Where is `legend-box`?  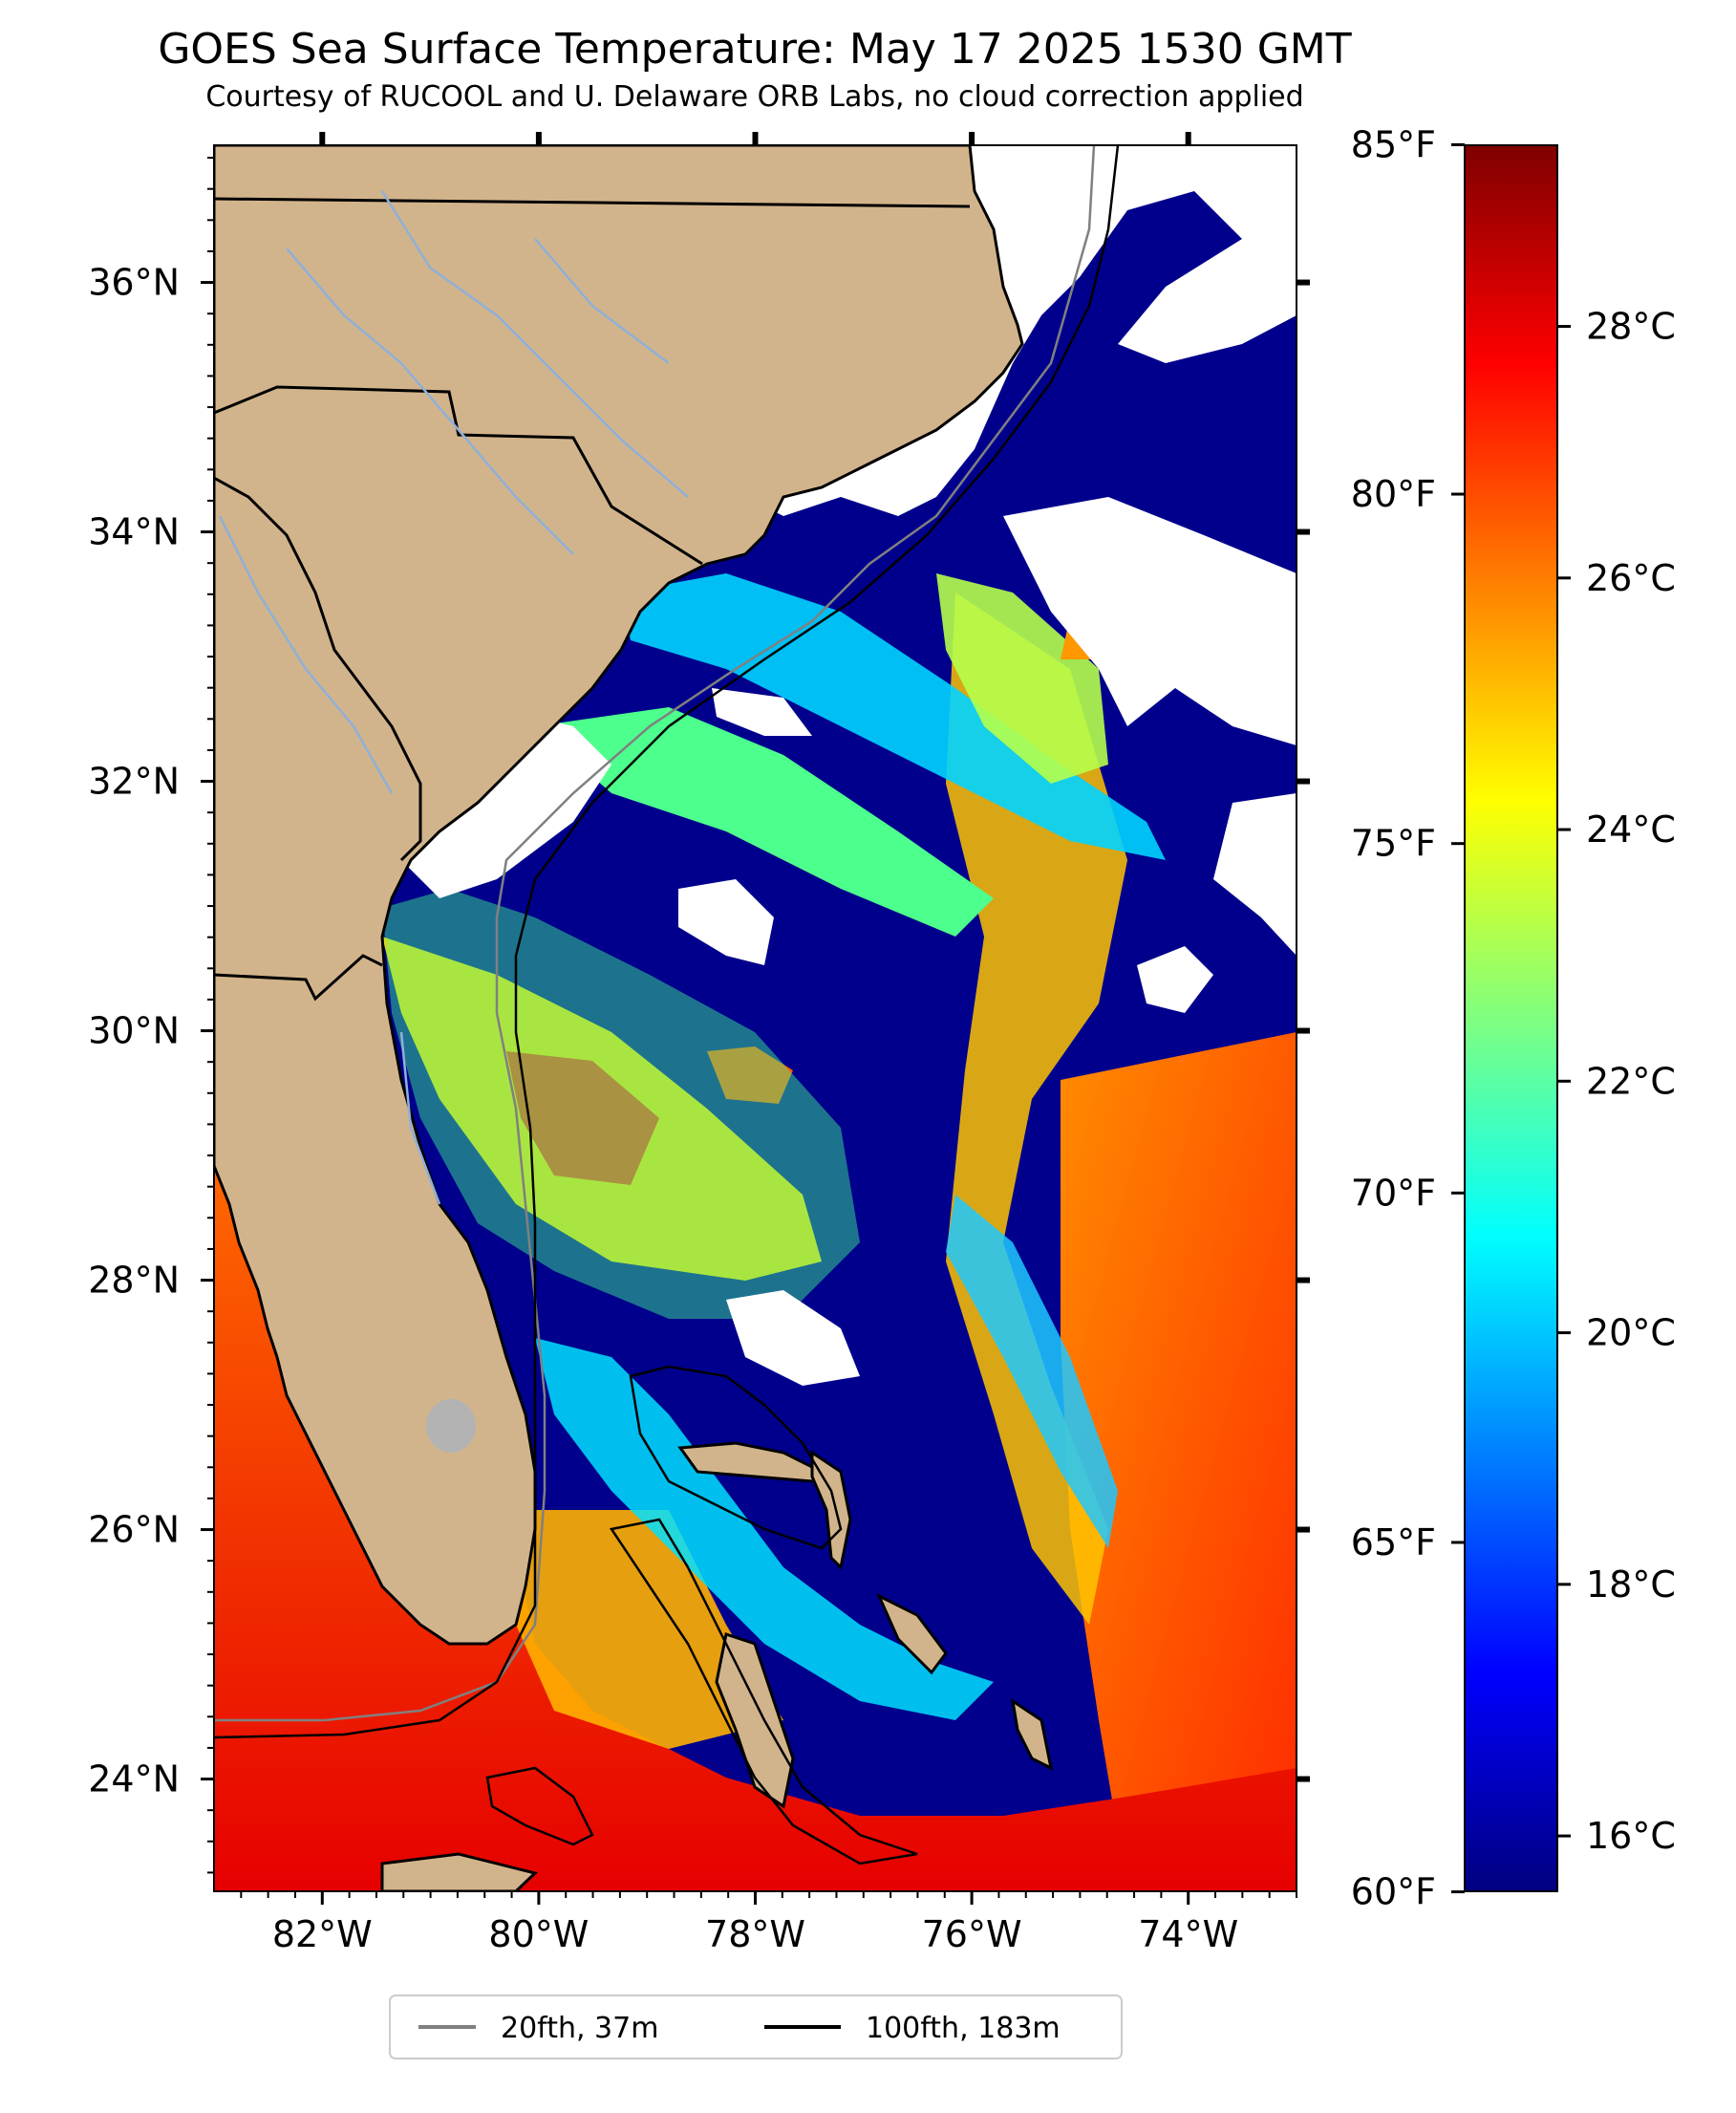 legend-box is located at coordinates (756, 2026).